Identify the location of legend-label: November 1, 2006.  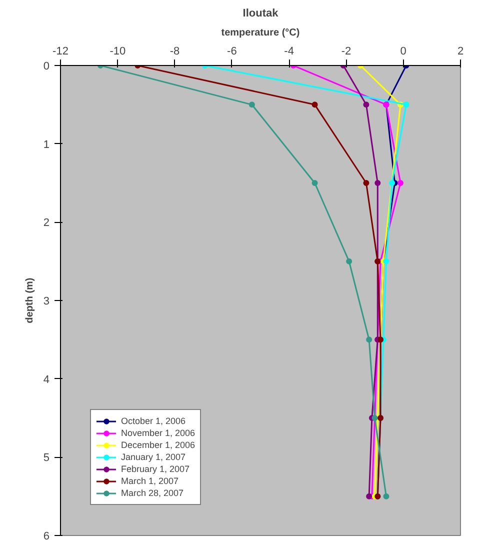
(158, 433).